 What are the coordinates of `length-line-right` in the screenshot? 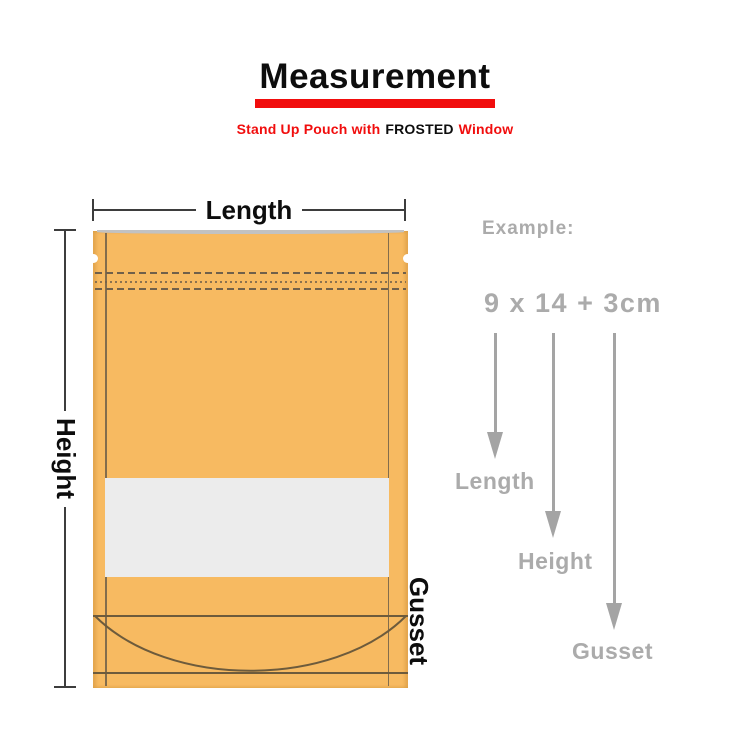 It's located at (353, 210).